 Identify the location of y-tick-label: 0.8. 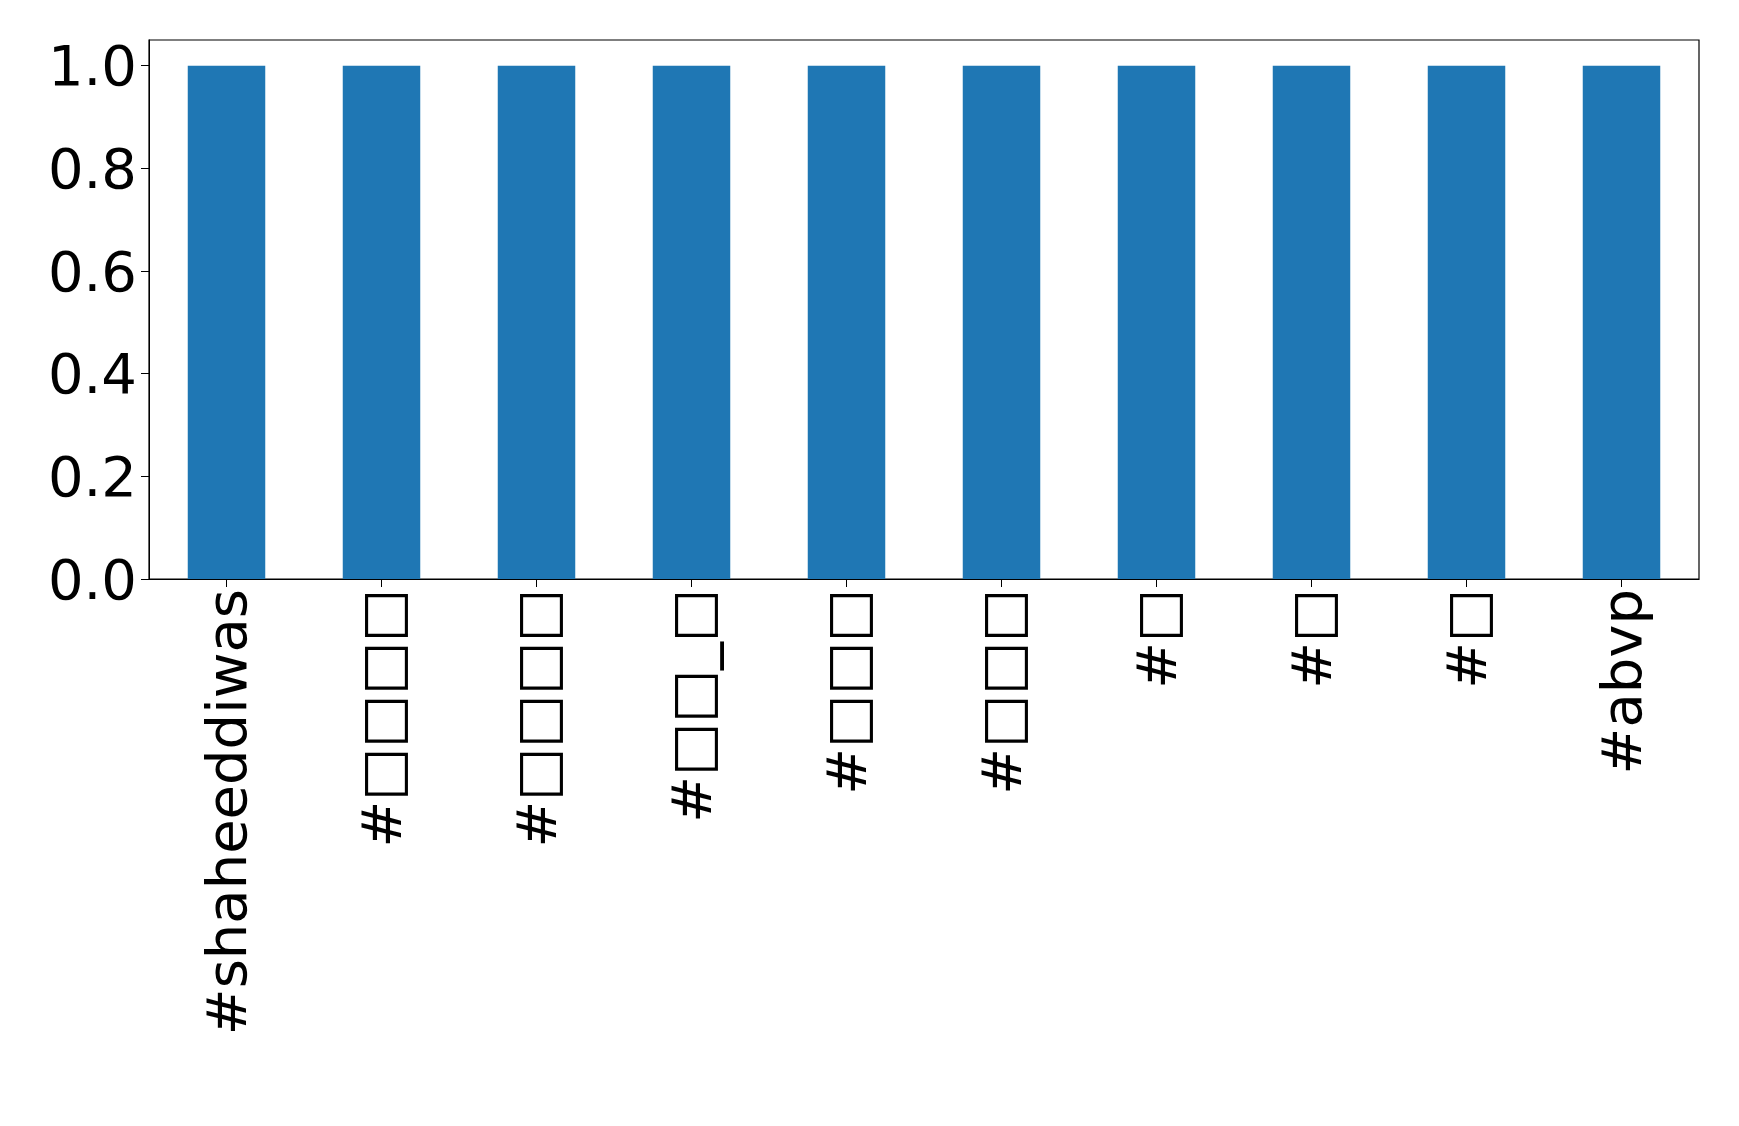
(92, 168).